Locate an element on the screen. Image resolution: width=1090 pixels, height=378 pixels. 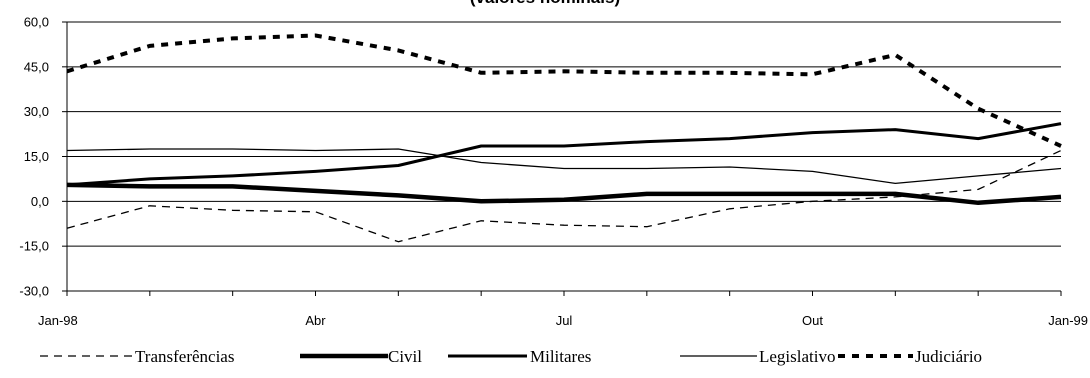
y-axis-tick-labels: 60,0 45,0 30,0 15,0 0,0 -15,0 -30,0 is located at coordinates (34, 157).